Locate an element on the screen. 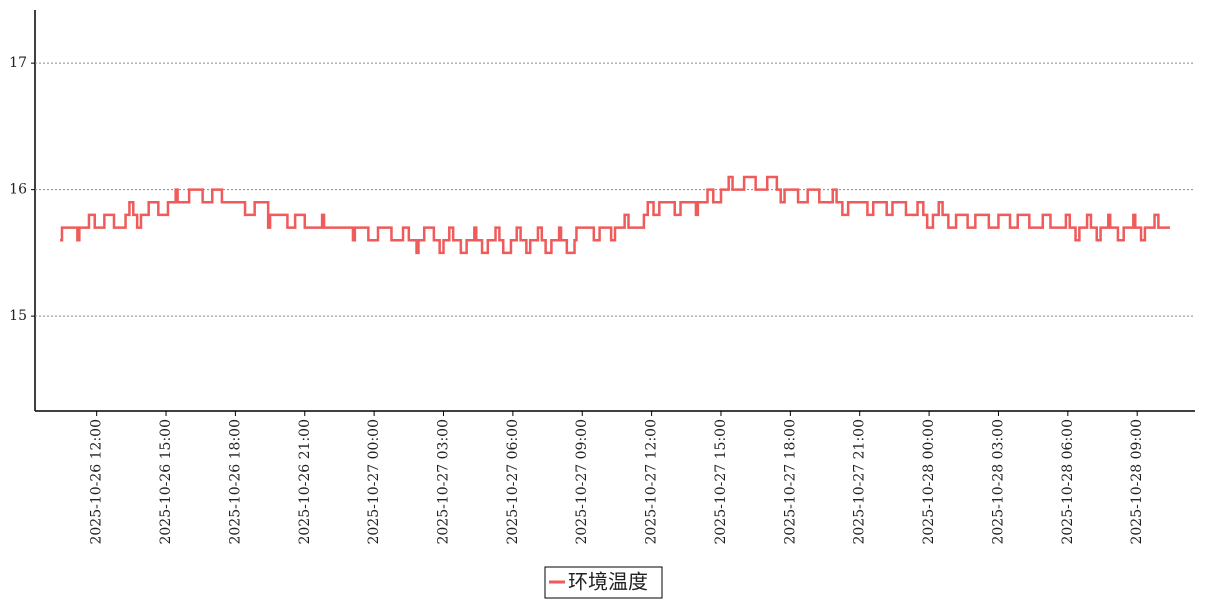  x-tick-label: 2025-10-27 03:00 is located at coordinates (444, 482).